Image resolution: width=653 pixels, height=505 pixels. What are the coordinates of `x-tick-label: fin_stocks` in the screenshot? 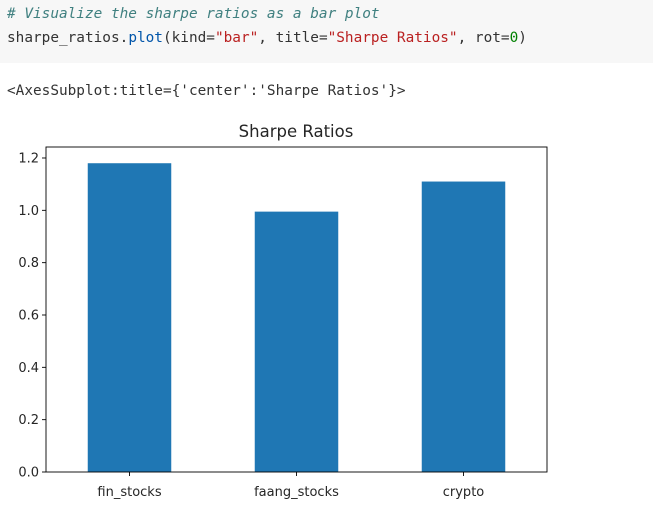 It's located at (129, 492).